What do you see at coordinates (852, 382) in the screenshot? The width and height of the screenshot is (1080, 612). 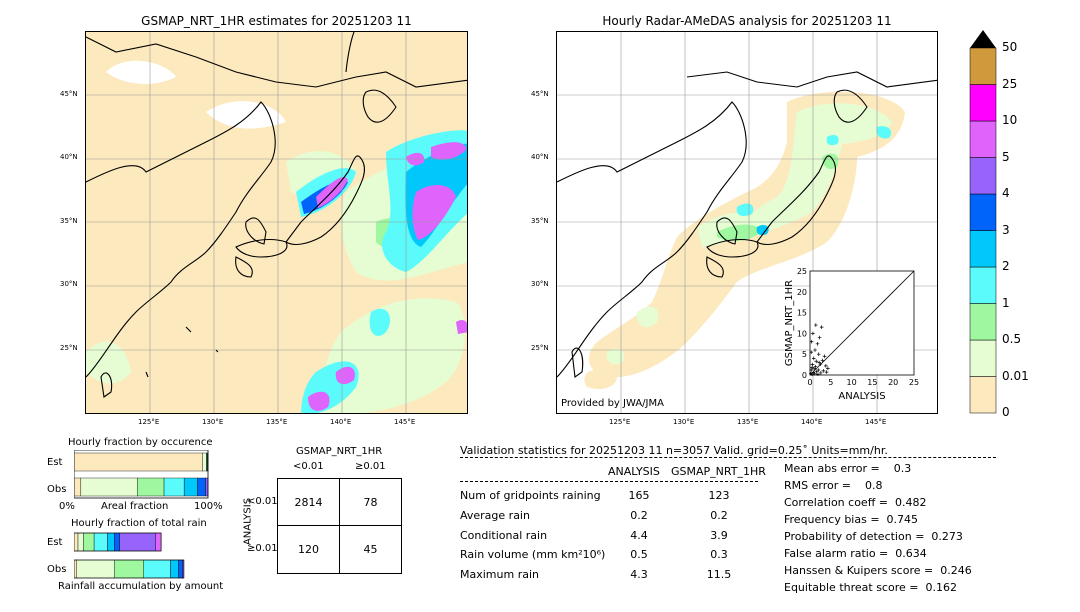 I see `scatter-x-tick: 10` at bounding box center [852, 382].